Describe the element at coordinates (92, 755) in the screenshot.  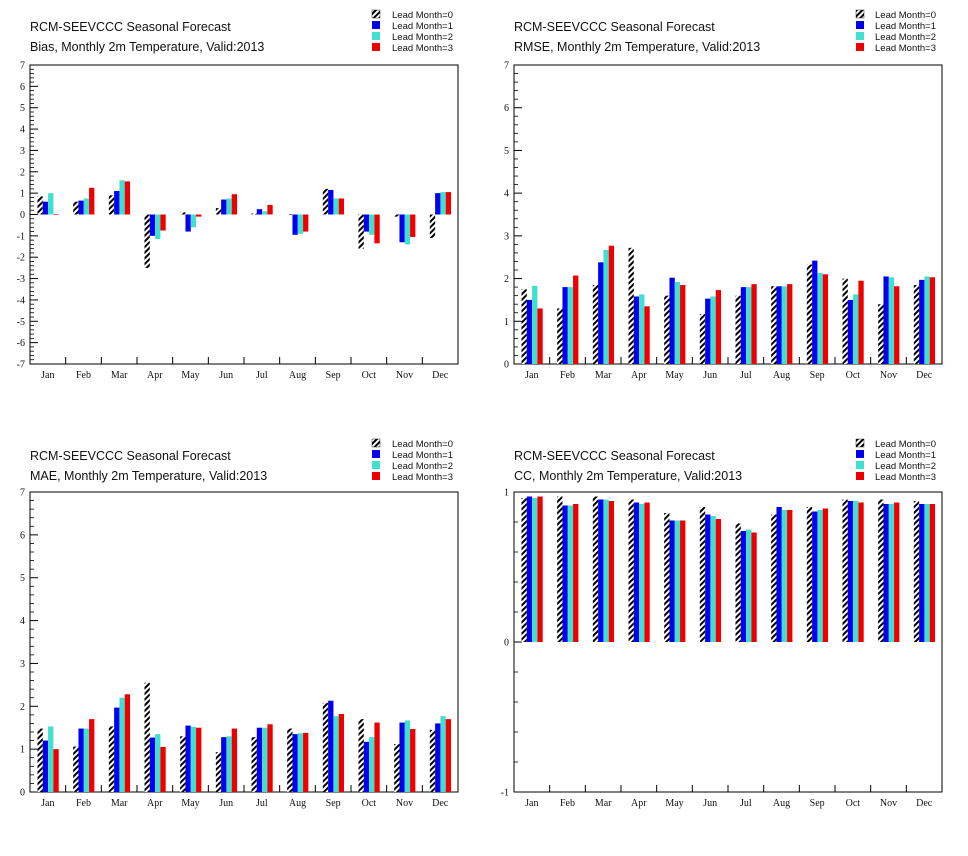
I see `mae-bar-lead3-feb` at that location.